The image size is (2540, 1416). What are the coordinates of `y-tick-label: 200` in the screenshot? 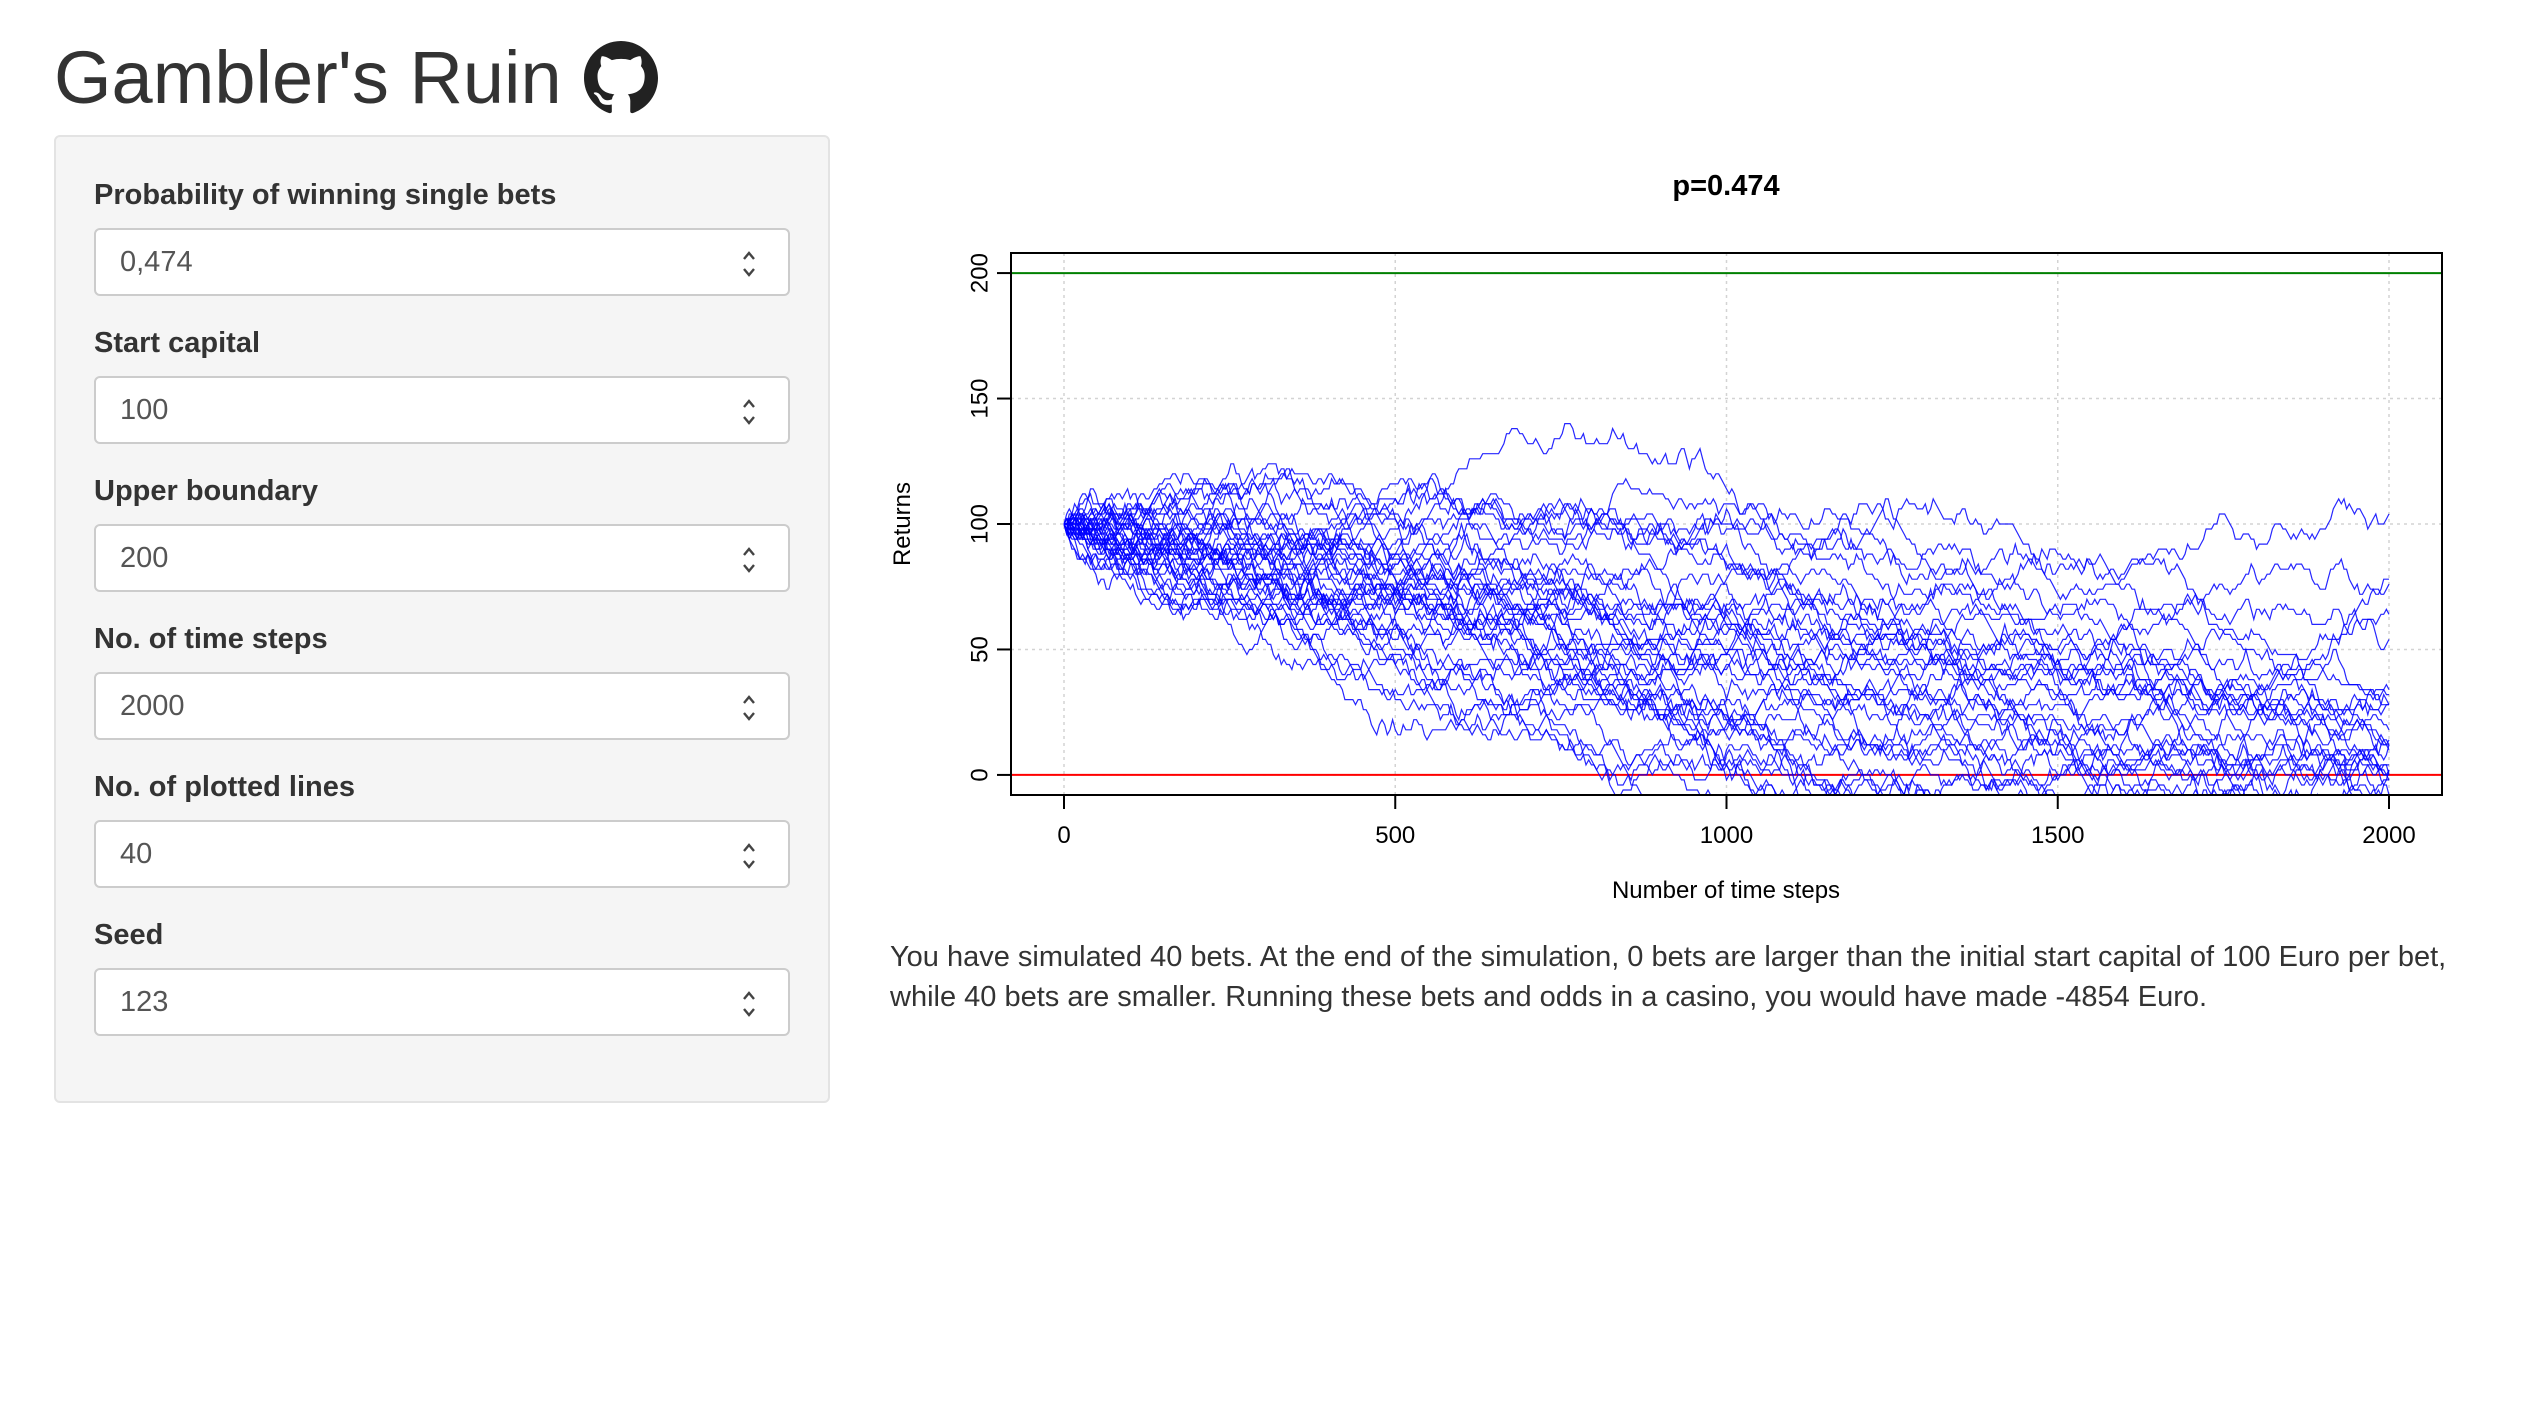 It's located at (979, 273).